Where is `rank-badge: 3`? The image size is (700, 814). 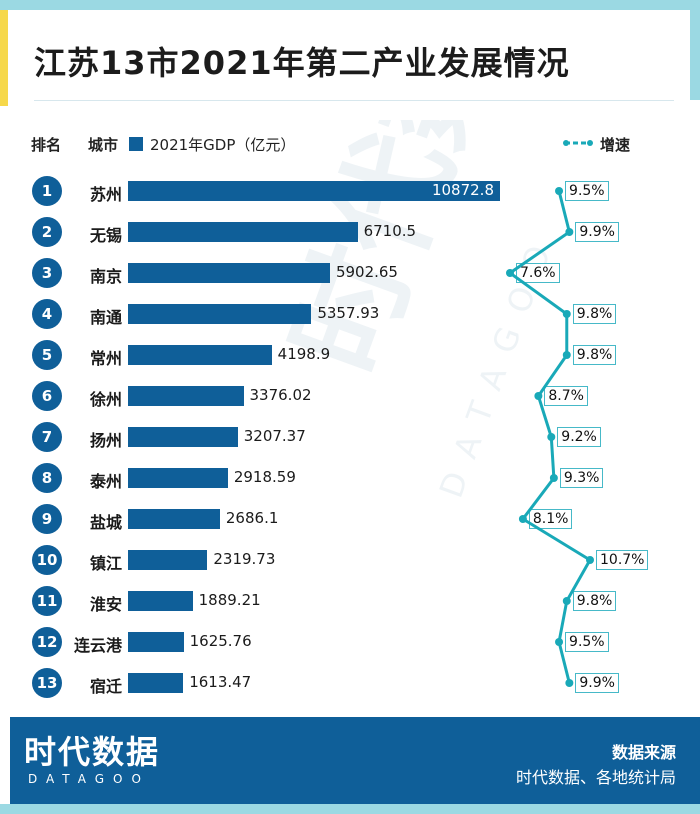 rank-badge: 3 is located at coordinates (47, 273).